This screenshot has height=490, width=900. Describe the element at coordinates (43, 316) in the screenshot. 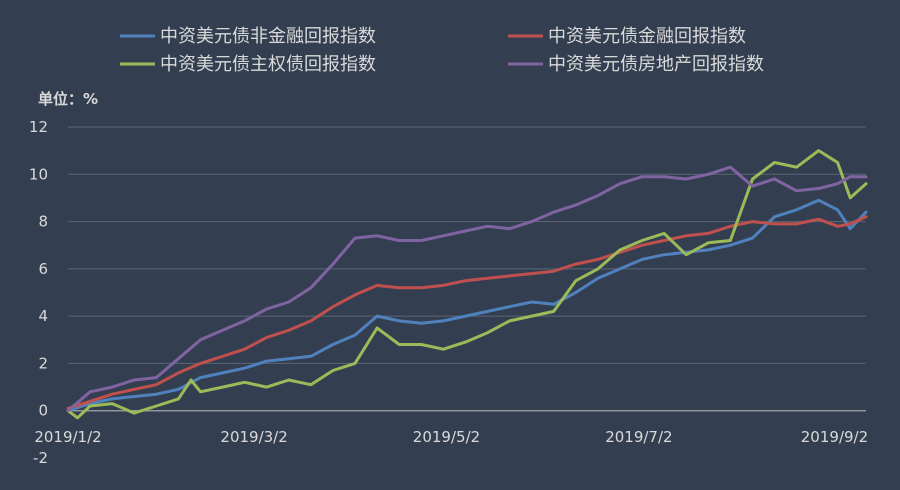

I see `y-tick-label: 4` at that location.